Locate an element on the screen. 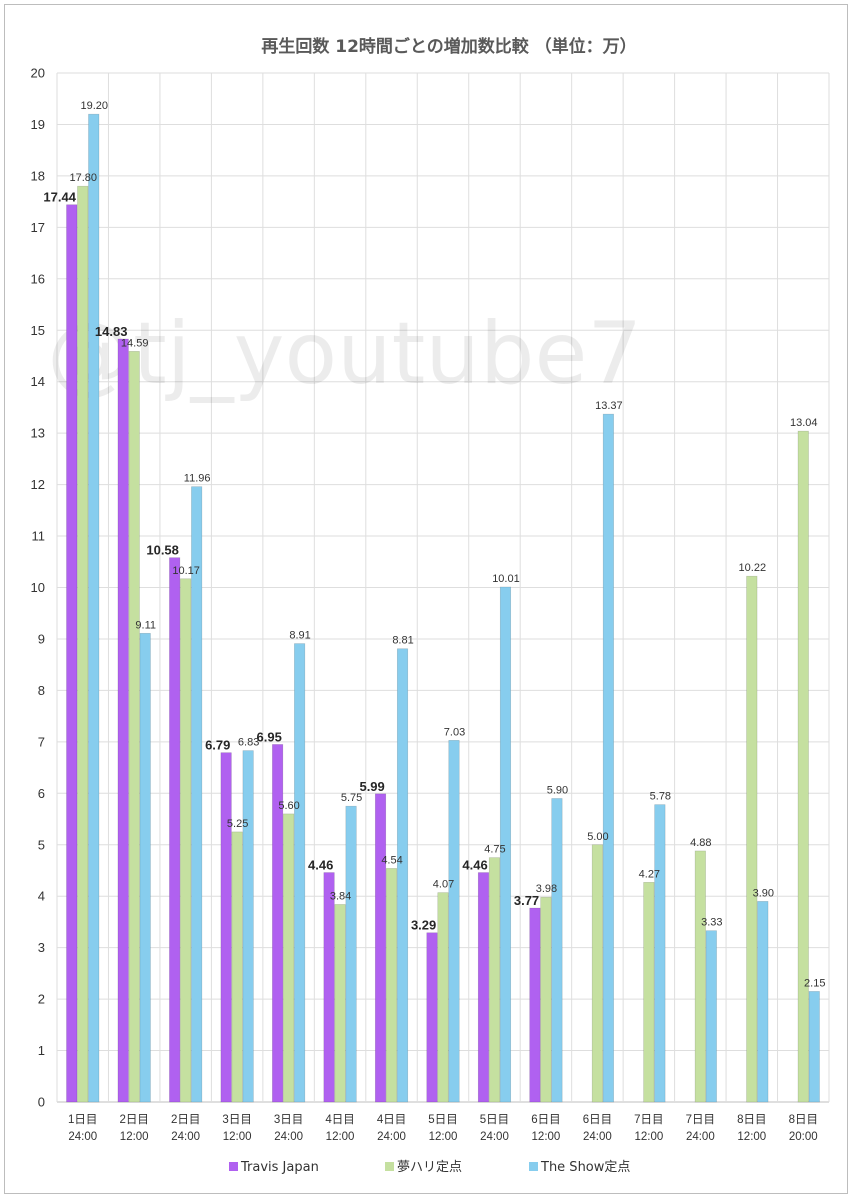 This screenshot has height=1200, width=852. y-tick-label: 13 is located at coordinates (38, 433).